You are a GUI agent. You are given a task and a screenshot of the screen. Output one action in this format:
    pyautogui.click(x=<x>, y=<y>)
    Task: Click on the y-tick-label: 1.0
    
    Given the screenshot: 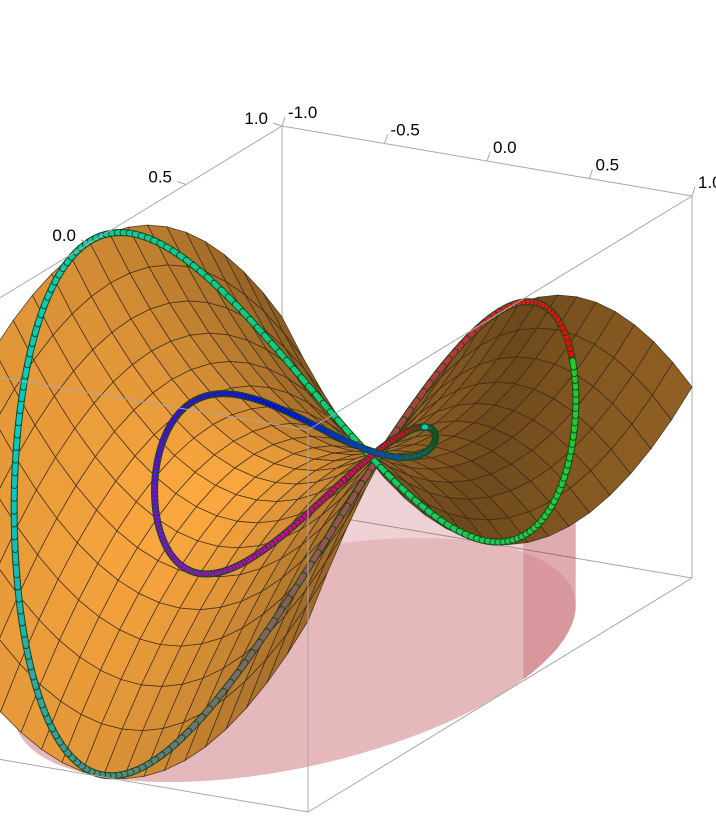 What is the action you would take?
    pyautogui.click(x=256, y=118)
    